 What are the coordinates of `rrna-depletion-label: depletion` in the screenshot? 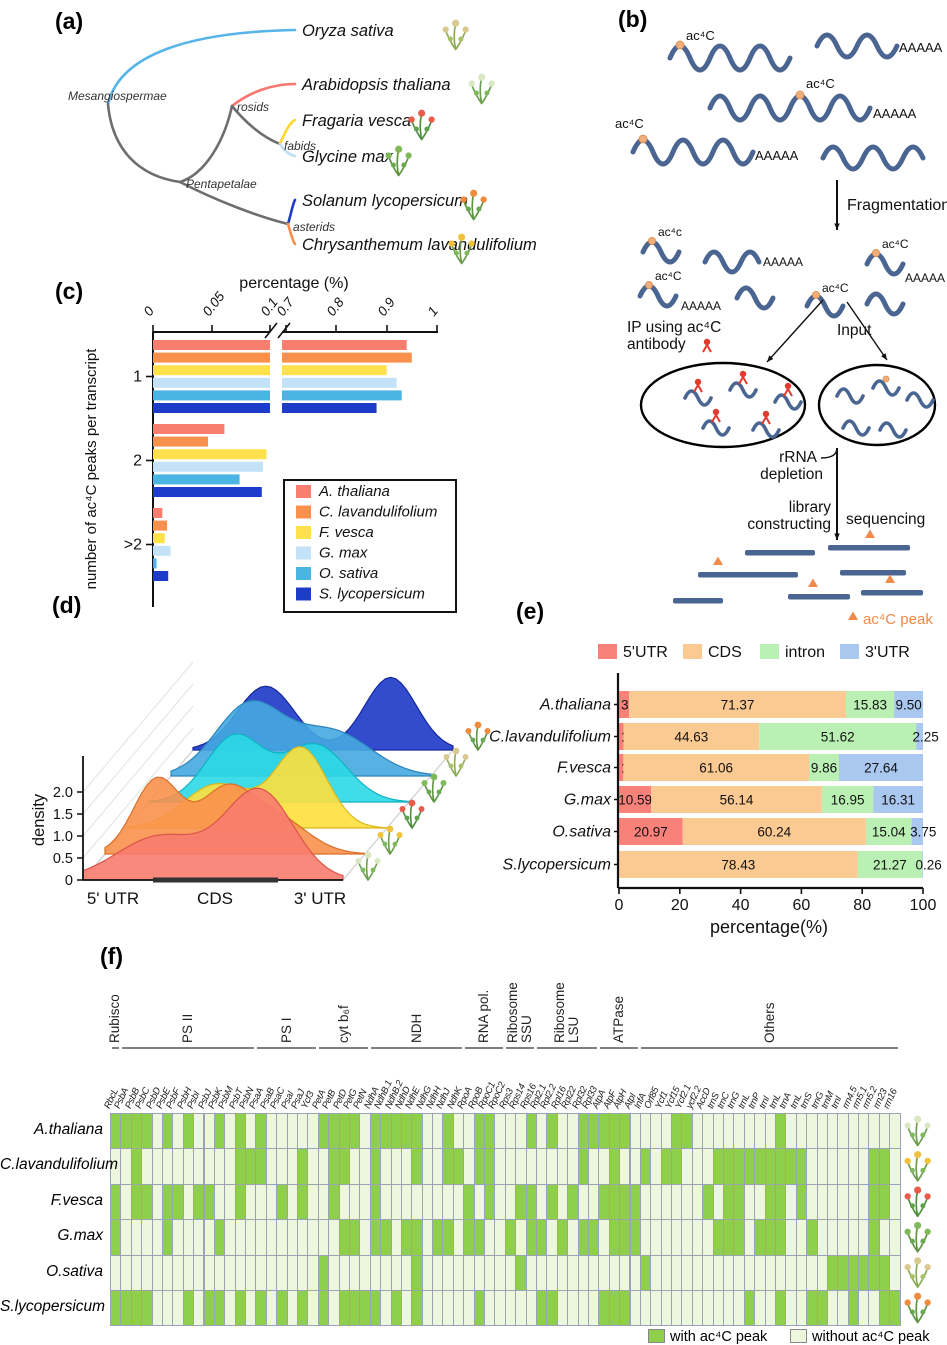 It's located at (791, 474).